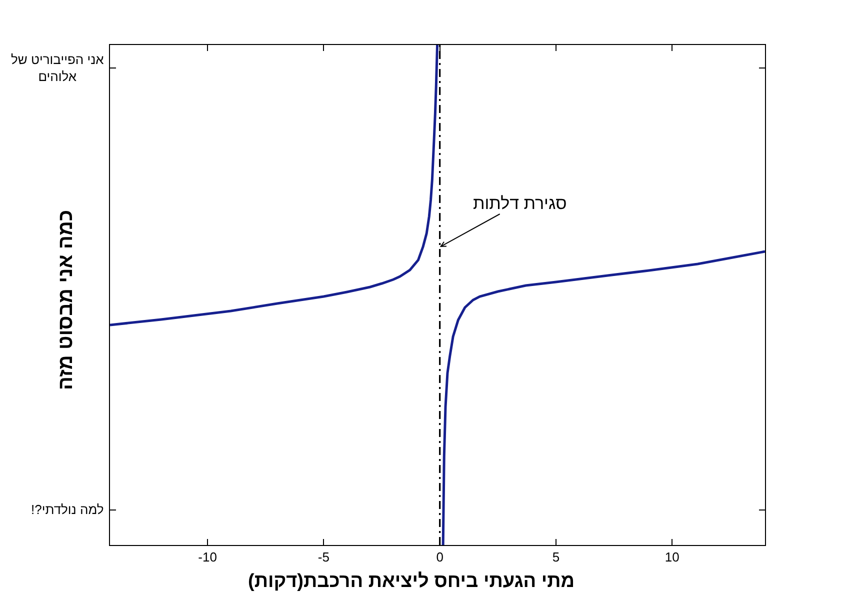 The width and height of the screenshot is (844, 612). Describe the element at coordinates (440, 557) in the screenshot. I see `x-tick-label: 0` at that location.